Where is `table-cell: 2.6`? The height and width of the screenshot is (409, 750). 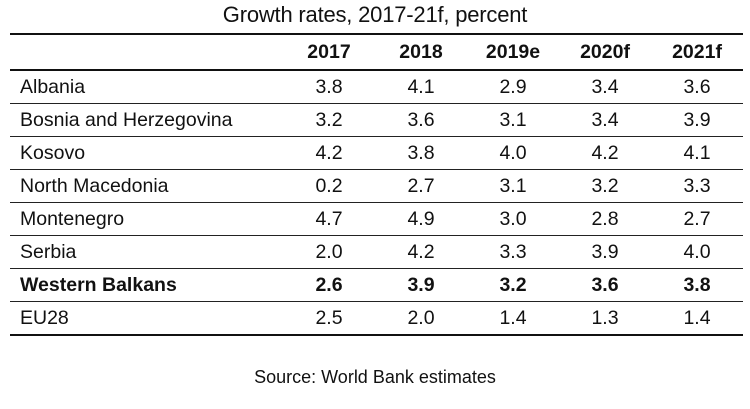
table-cell: 2.6 is located at coordinates (329, 285).